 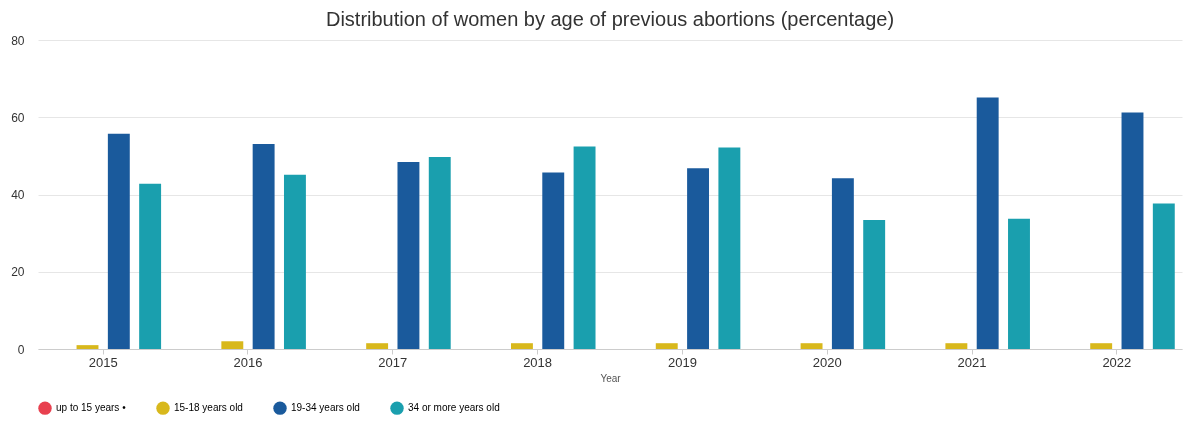 I want to click on y-tick-label: 20, so click(x=18, y=272).